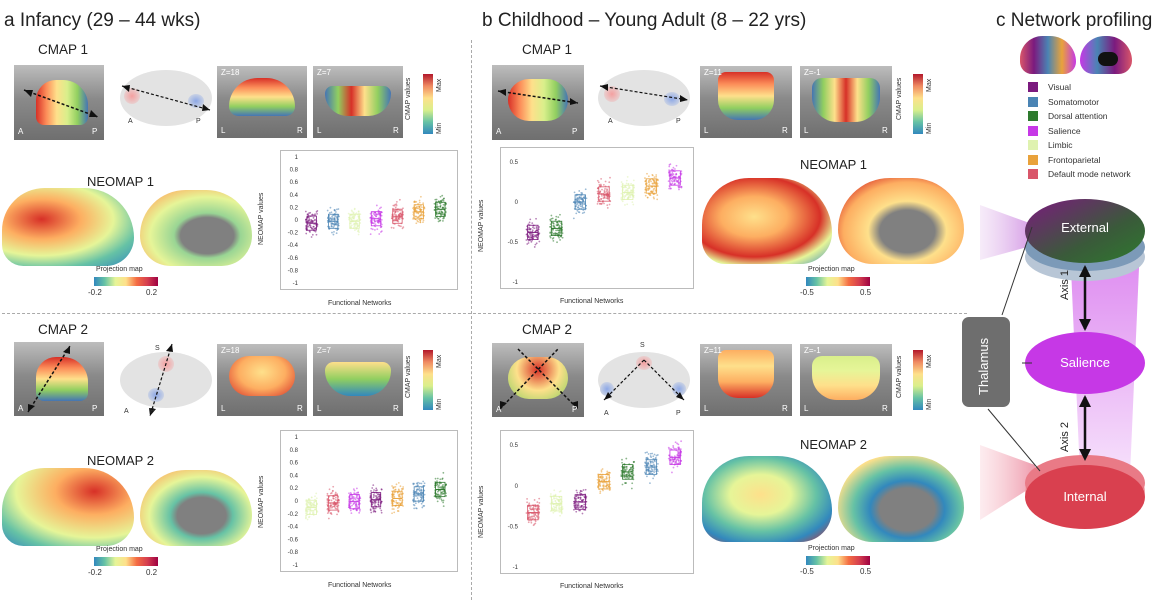 The height and width of the screenshot is (604, 1170). What do you see at coordinates (63, 49) in the screenshot?
I see `infancy-cmap1-label: CMAP 1` at bounding box center [63, 49].